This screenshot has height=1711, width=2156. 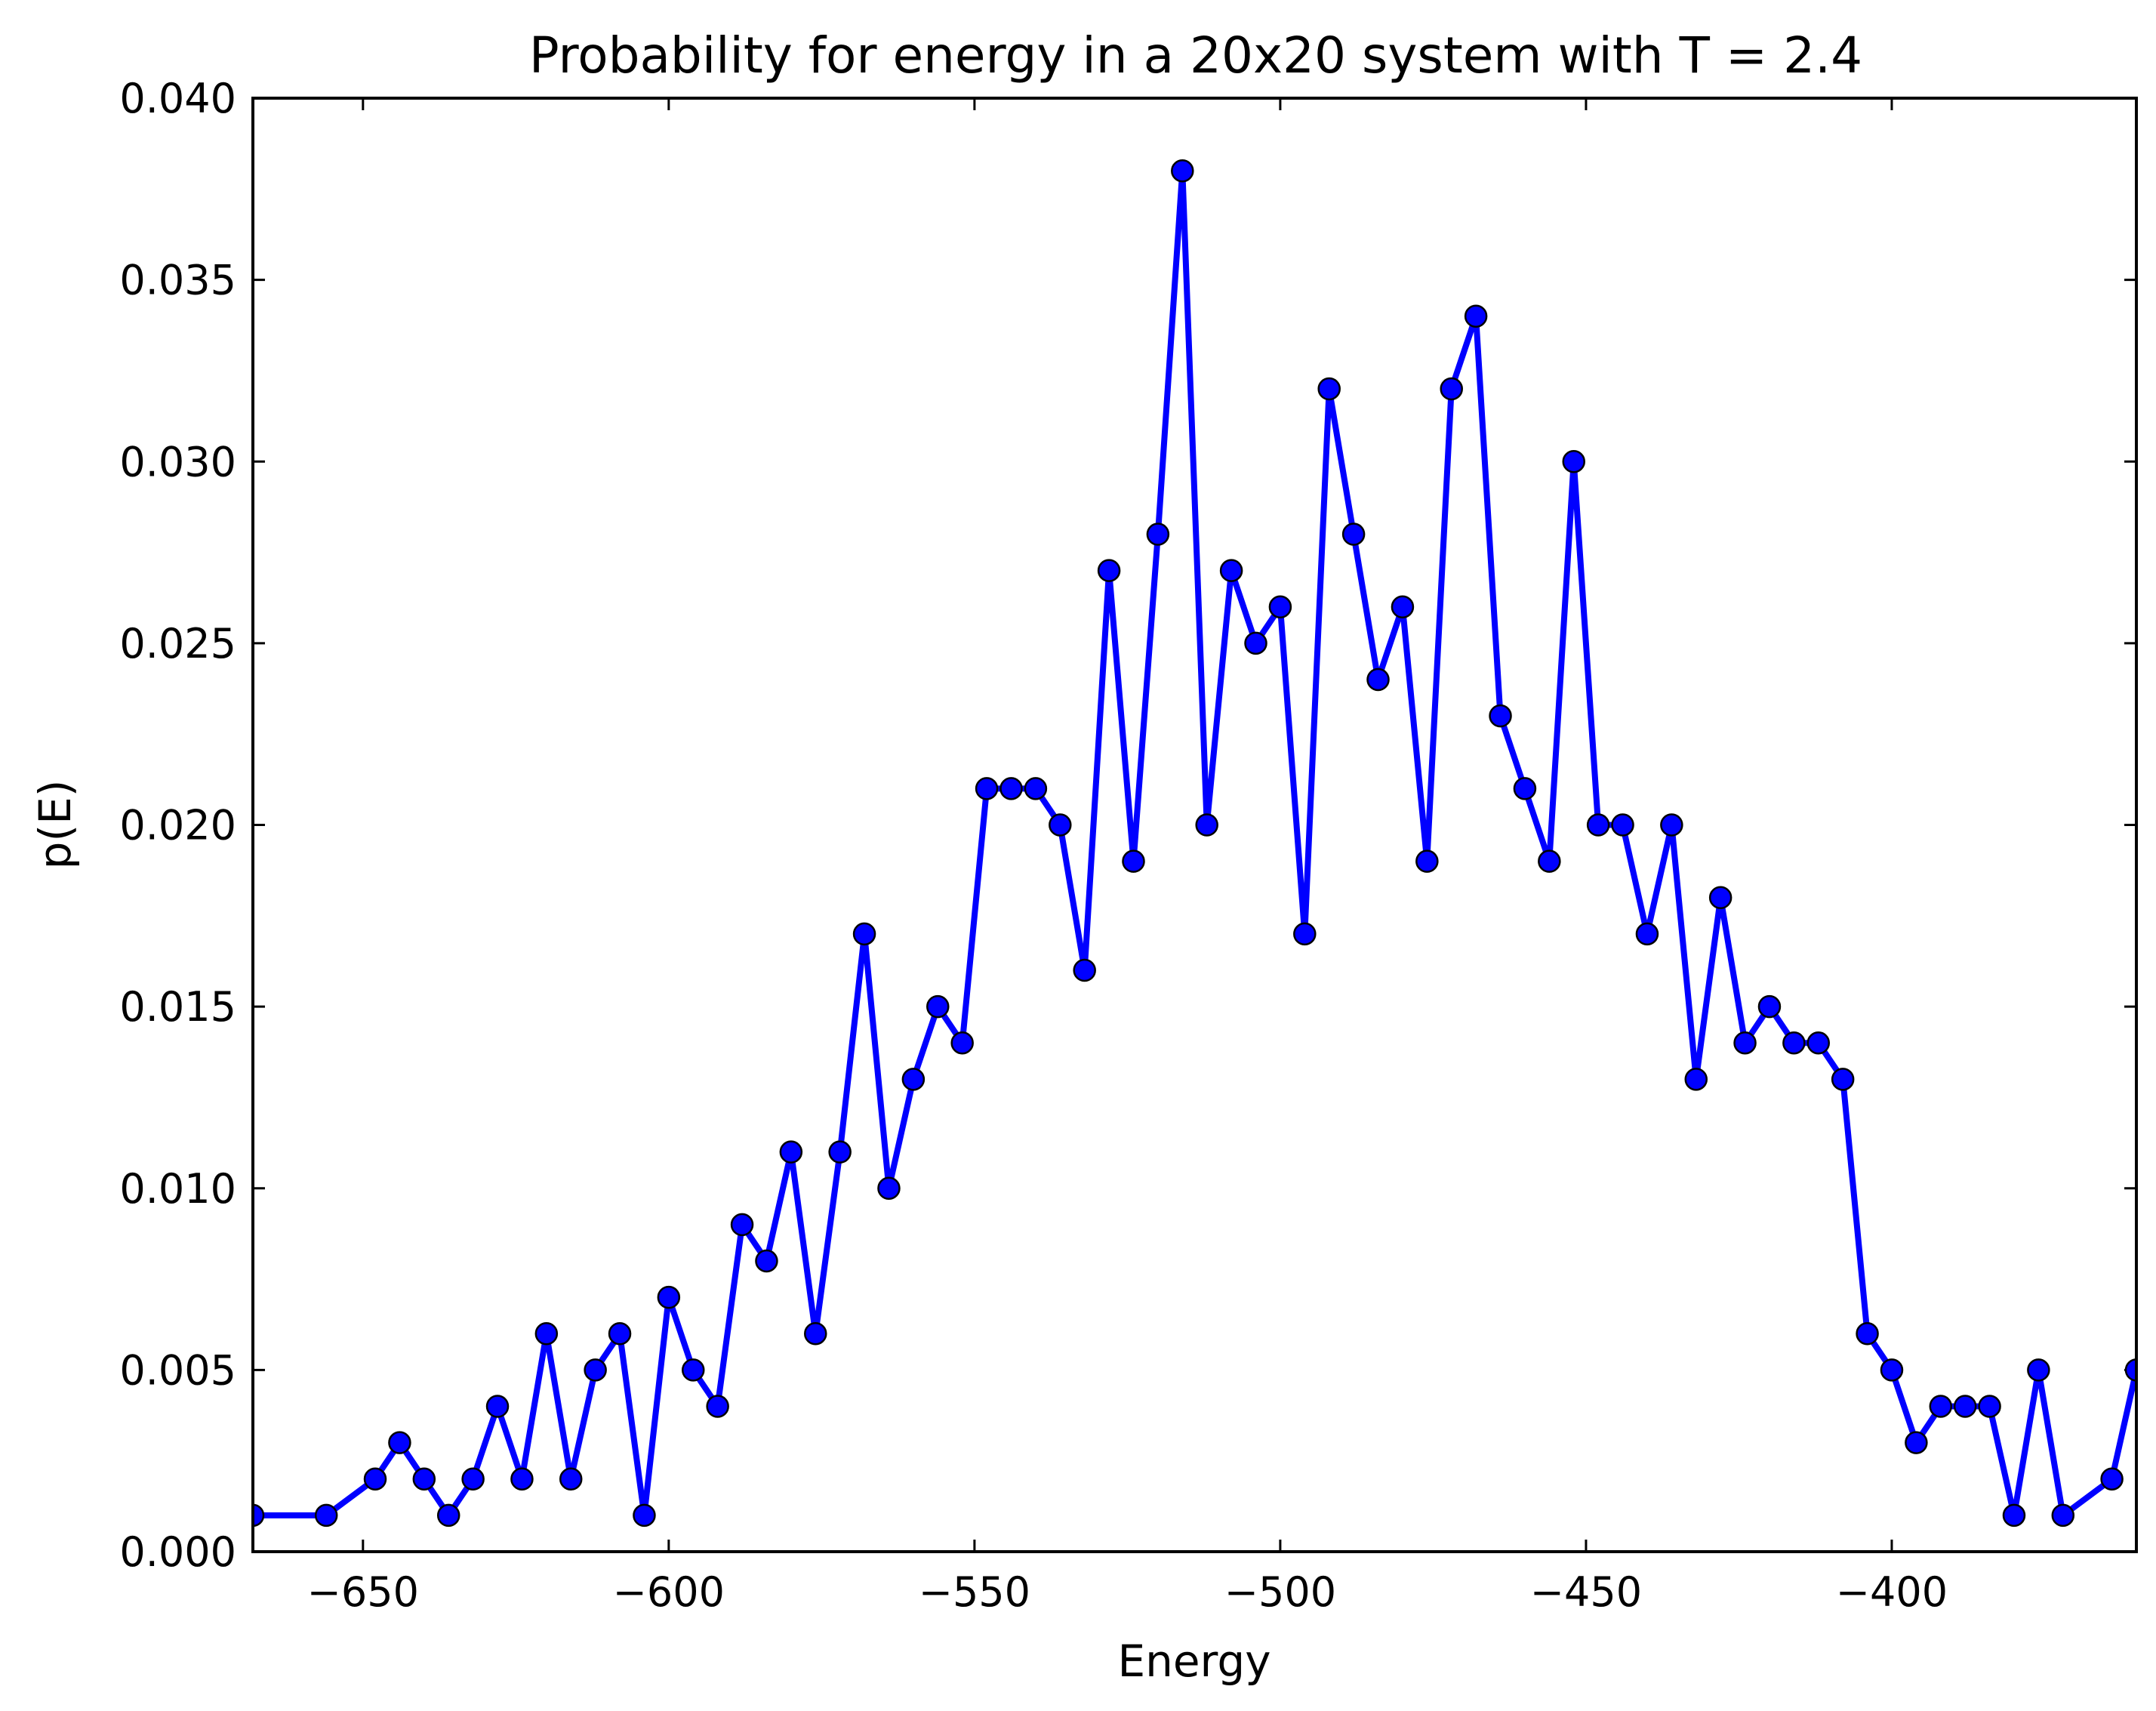 I want to click on y-tick-label: 0.030, so click(x=177, y=462).